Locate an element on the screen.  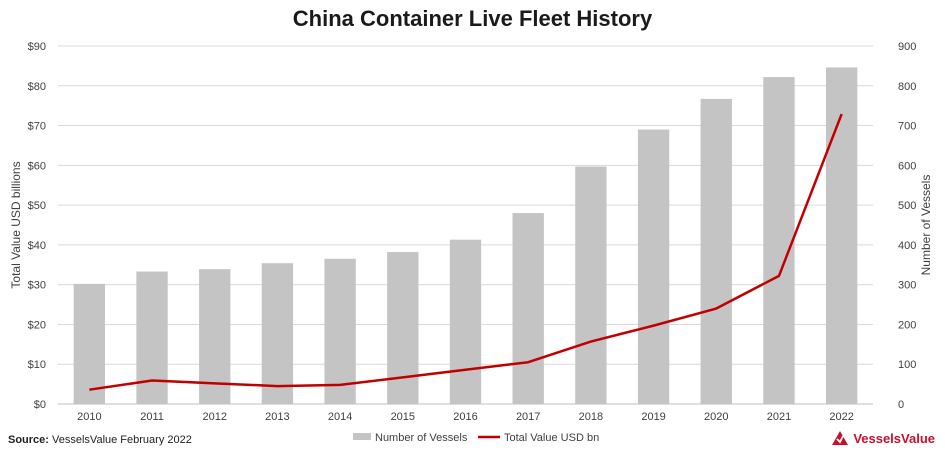
x-tick-label: 2018 is located at coordinates (591, 417).